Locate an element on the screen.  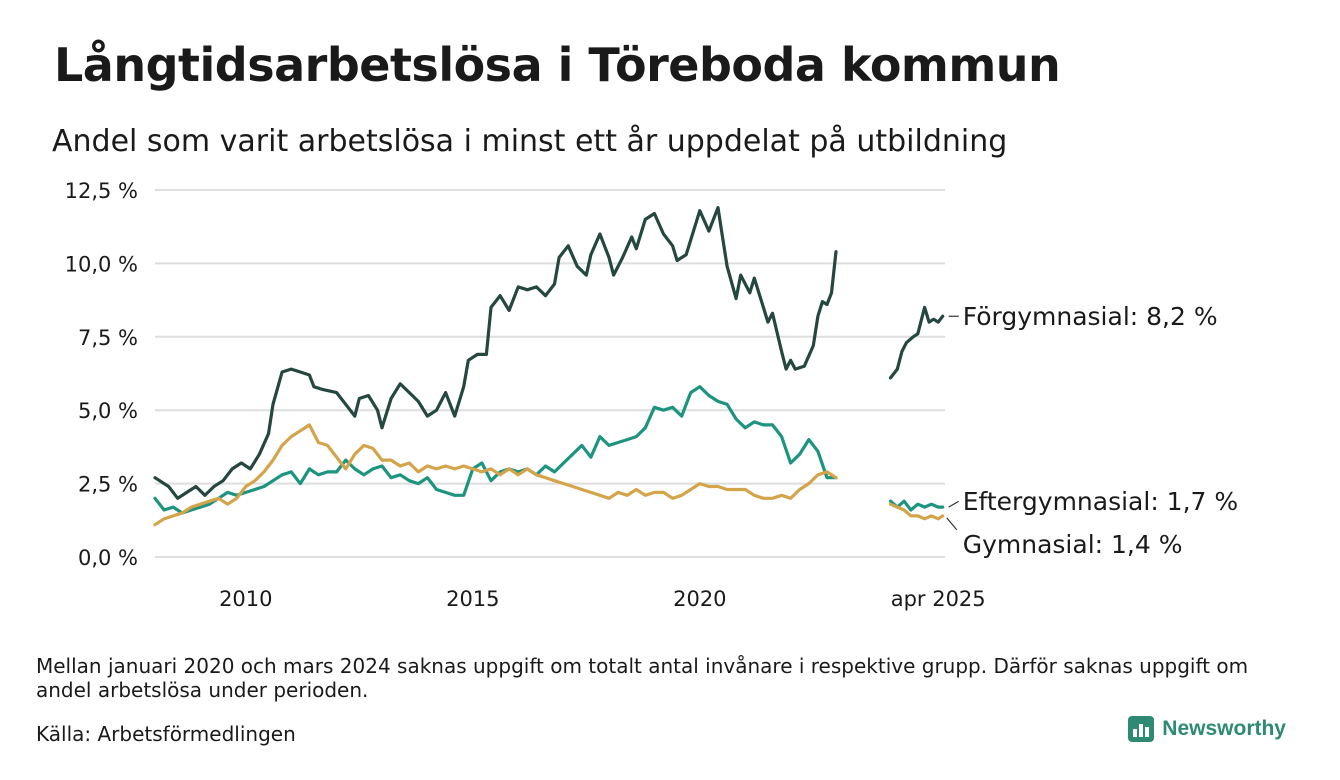
series-label-eftergymnasial: Eftergymnasial: 1,7 % is located at coordinates (1100, 501).